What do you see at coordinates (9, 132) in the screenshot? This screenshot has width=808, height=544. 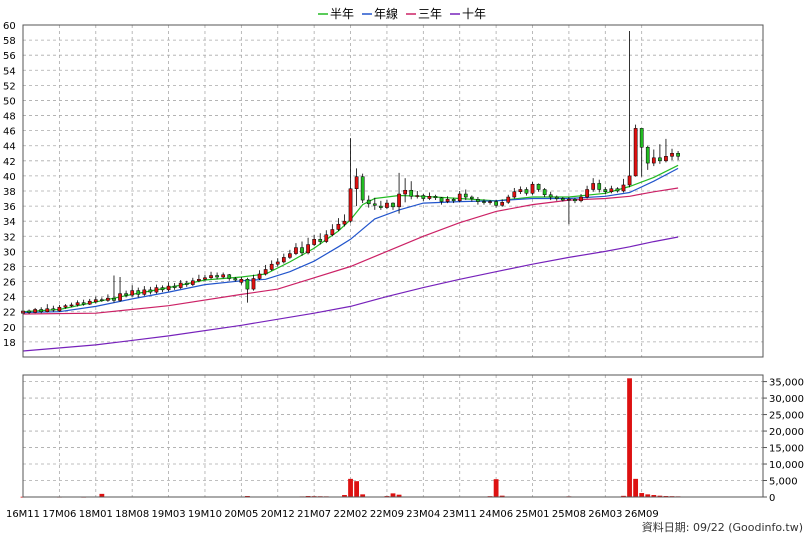 I see `price-tick-label: 46` at bounding box center [9, 132].